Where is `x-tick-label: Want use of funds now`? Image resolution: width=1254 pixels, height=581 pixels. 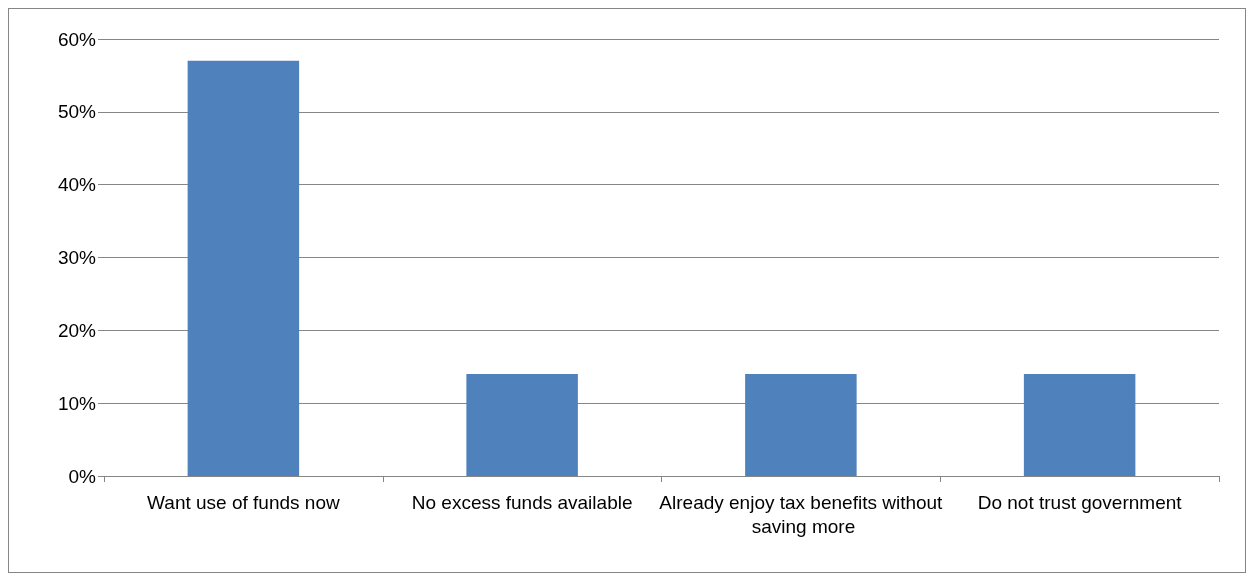 x-tick-label: Want use of funds now is located at coordinates (243, 502).